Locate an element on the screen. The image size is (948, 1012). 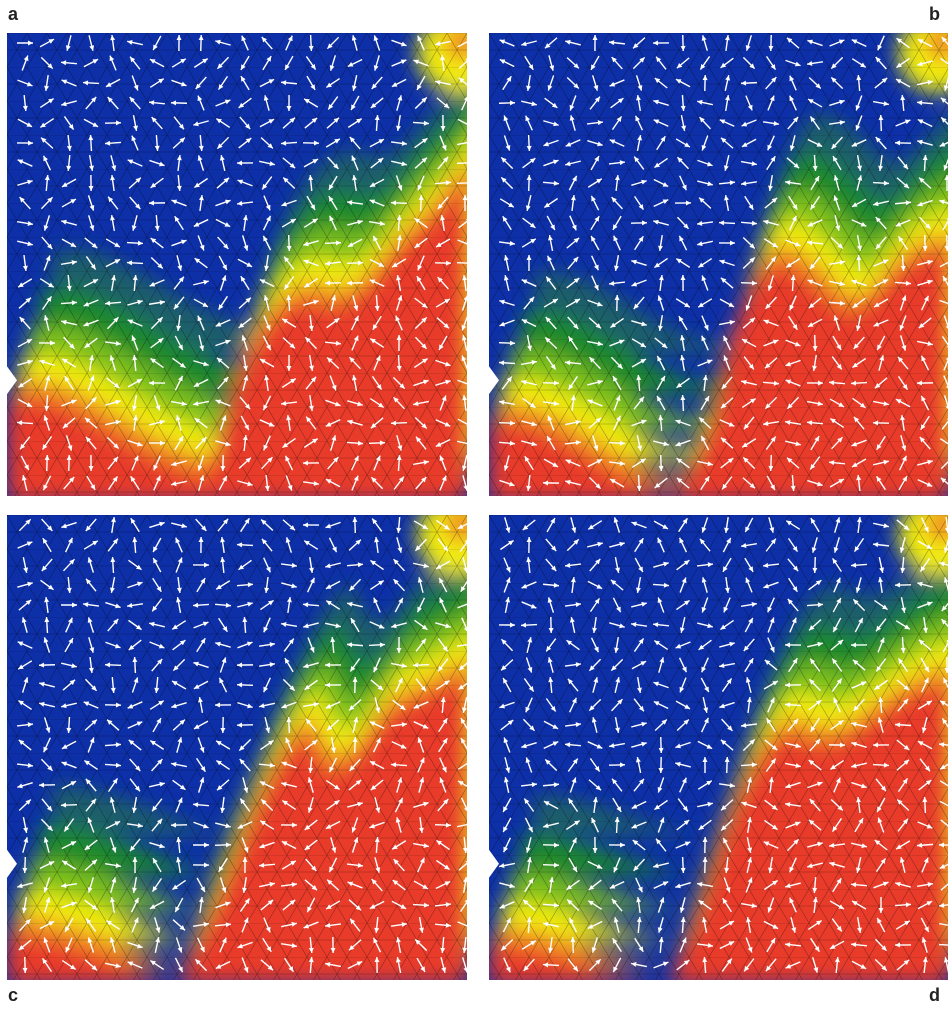
arrow-shaft is located at coordinates (943, 924).